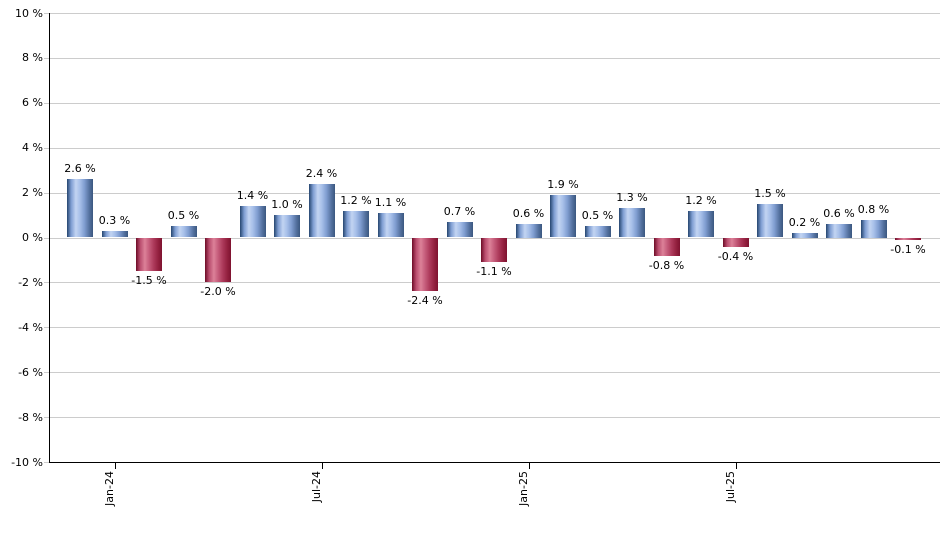 The image size is (940, 550). What do you see at coordinates (32, 193) in the screenshot?
I see `y-axis-tick-label: 2 %` at bounding box center [32, 193].